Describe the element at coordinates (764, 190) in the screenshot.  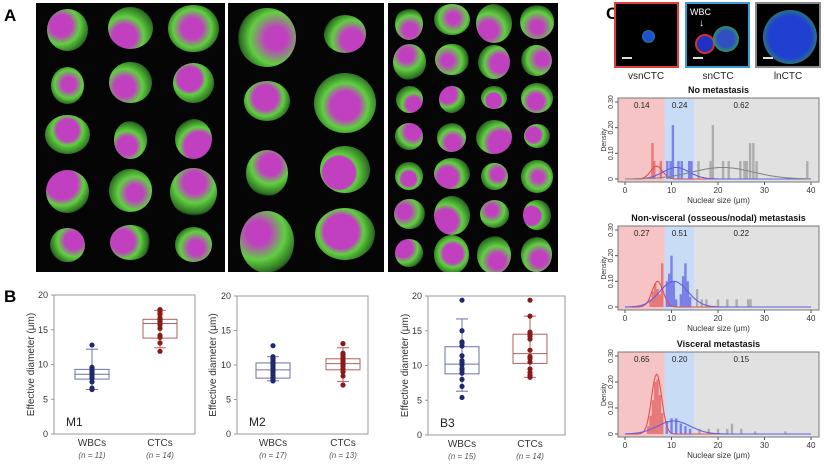
I see `x-tick-label: 30` at that location.